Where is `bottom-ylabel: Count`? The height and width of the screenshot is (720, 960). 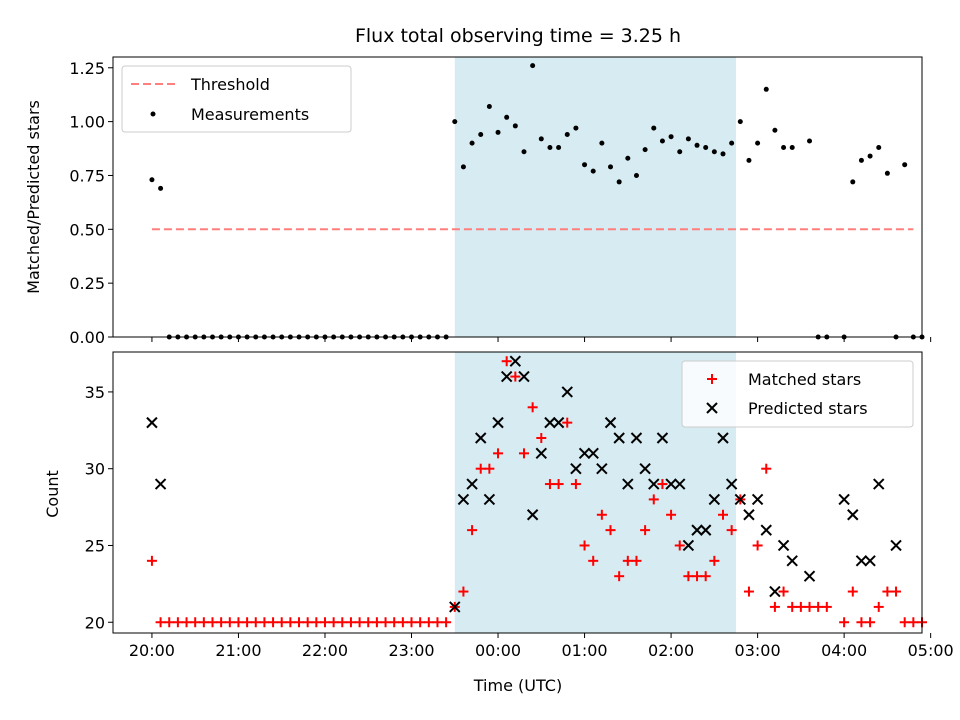 bottom-ylabel: Count is located at coordinates (52, 494).